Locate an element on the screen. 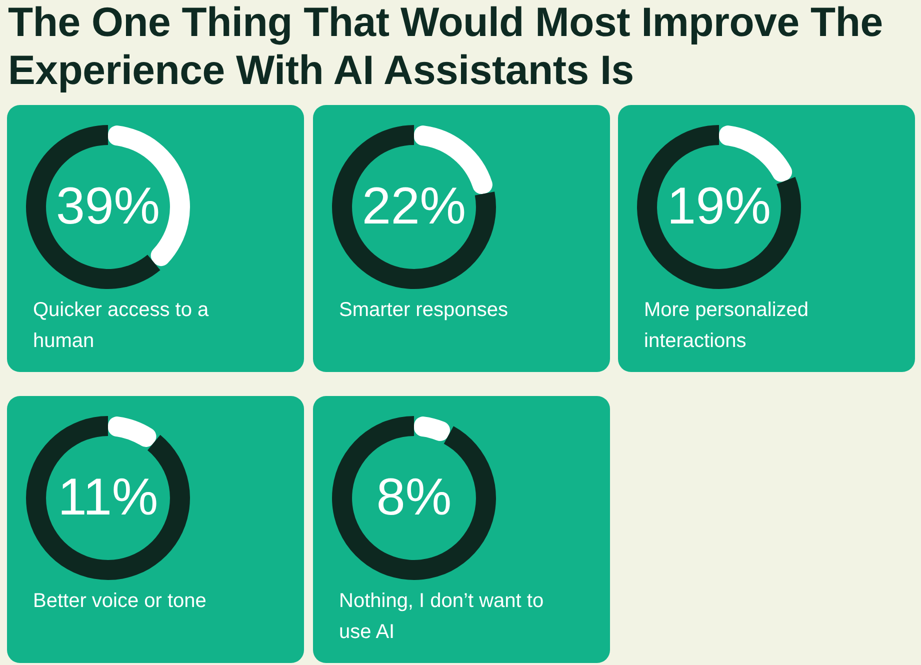  data-label: 22% is located at coordinates (414, 206).